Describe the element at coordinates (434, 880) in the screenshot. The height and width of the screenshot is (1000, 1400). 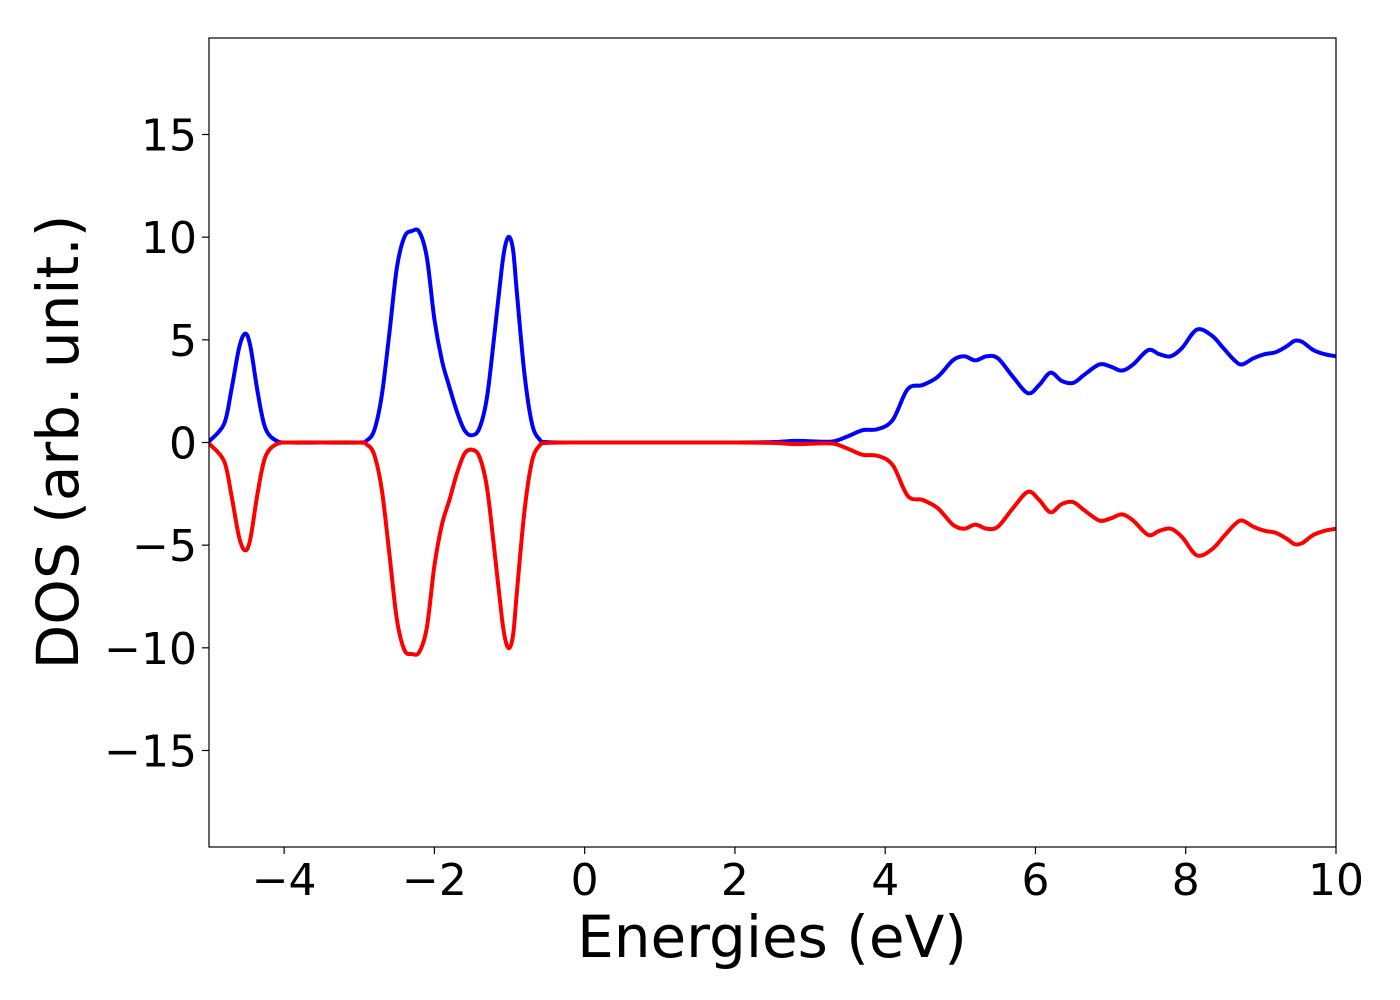
I see `x-tick-label: −2` at that location.